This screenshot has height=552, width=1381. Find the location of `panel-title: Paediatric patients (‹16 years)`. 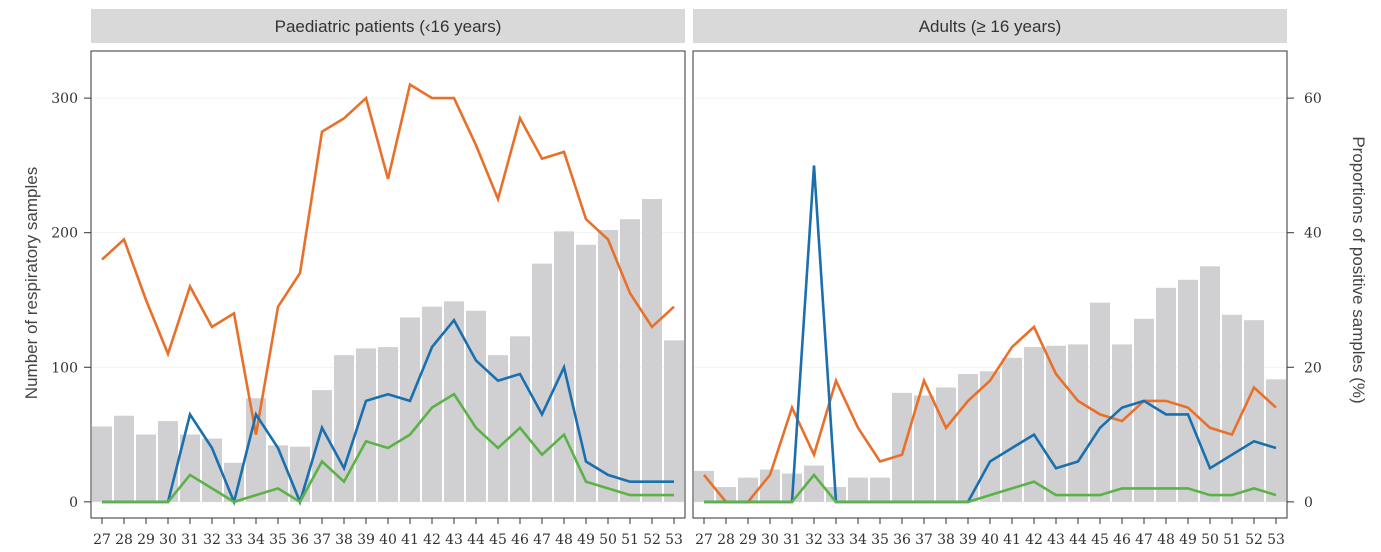

panel-title: Paediatric patients (‹16 years) is located at coordinates (388, 26).